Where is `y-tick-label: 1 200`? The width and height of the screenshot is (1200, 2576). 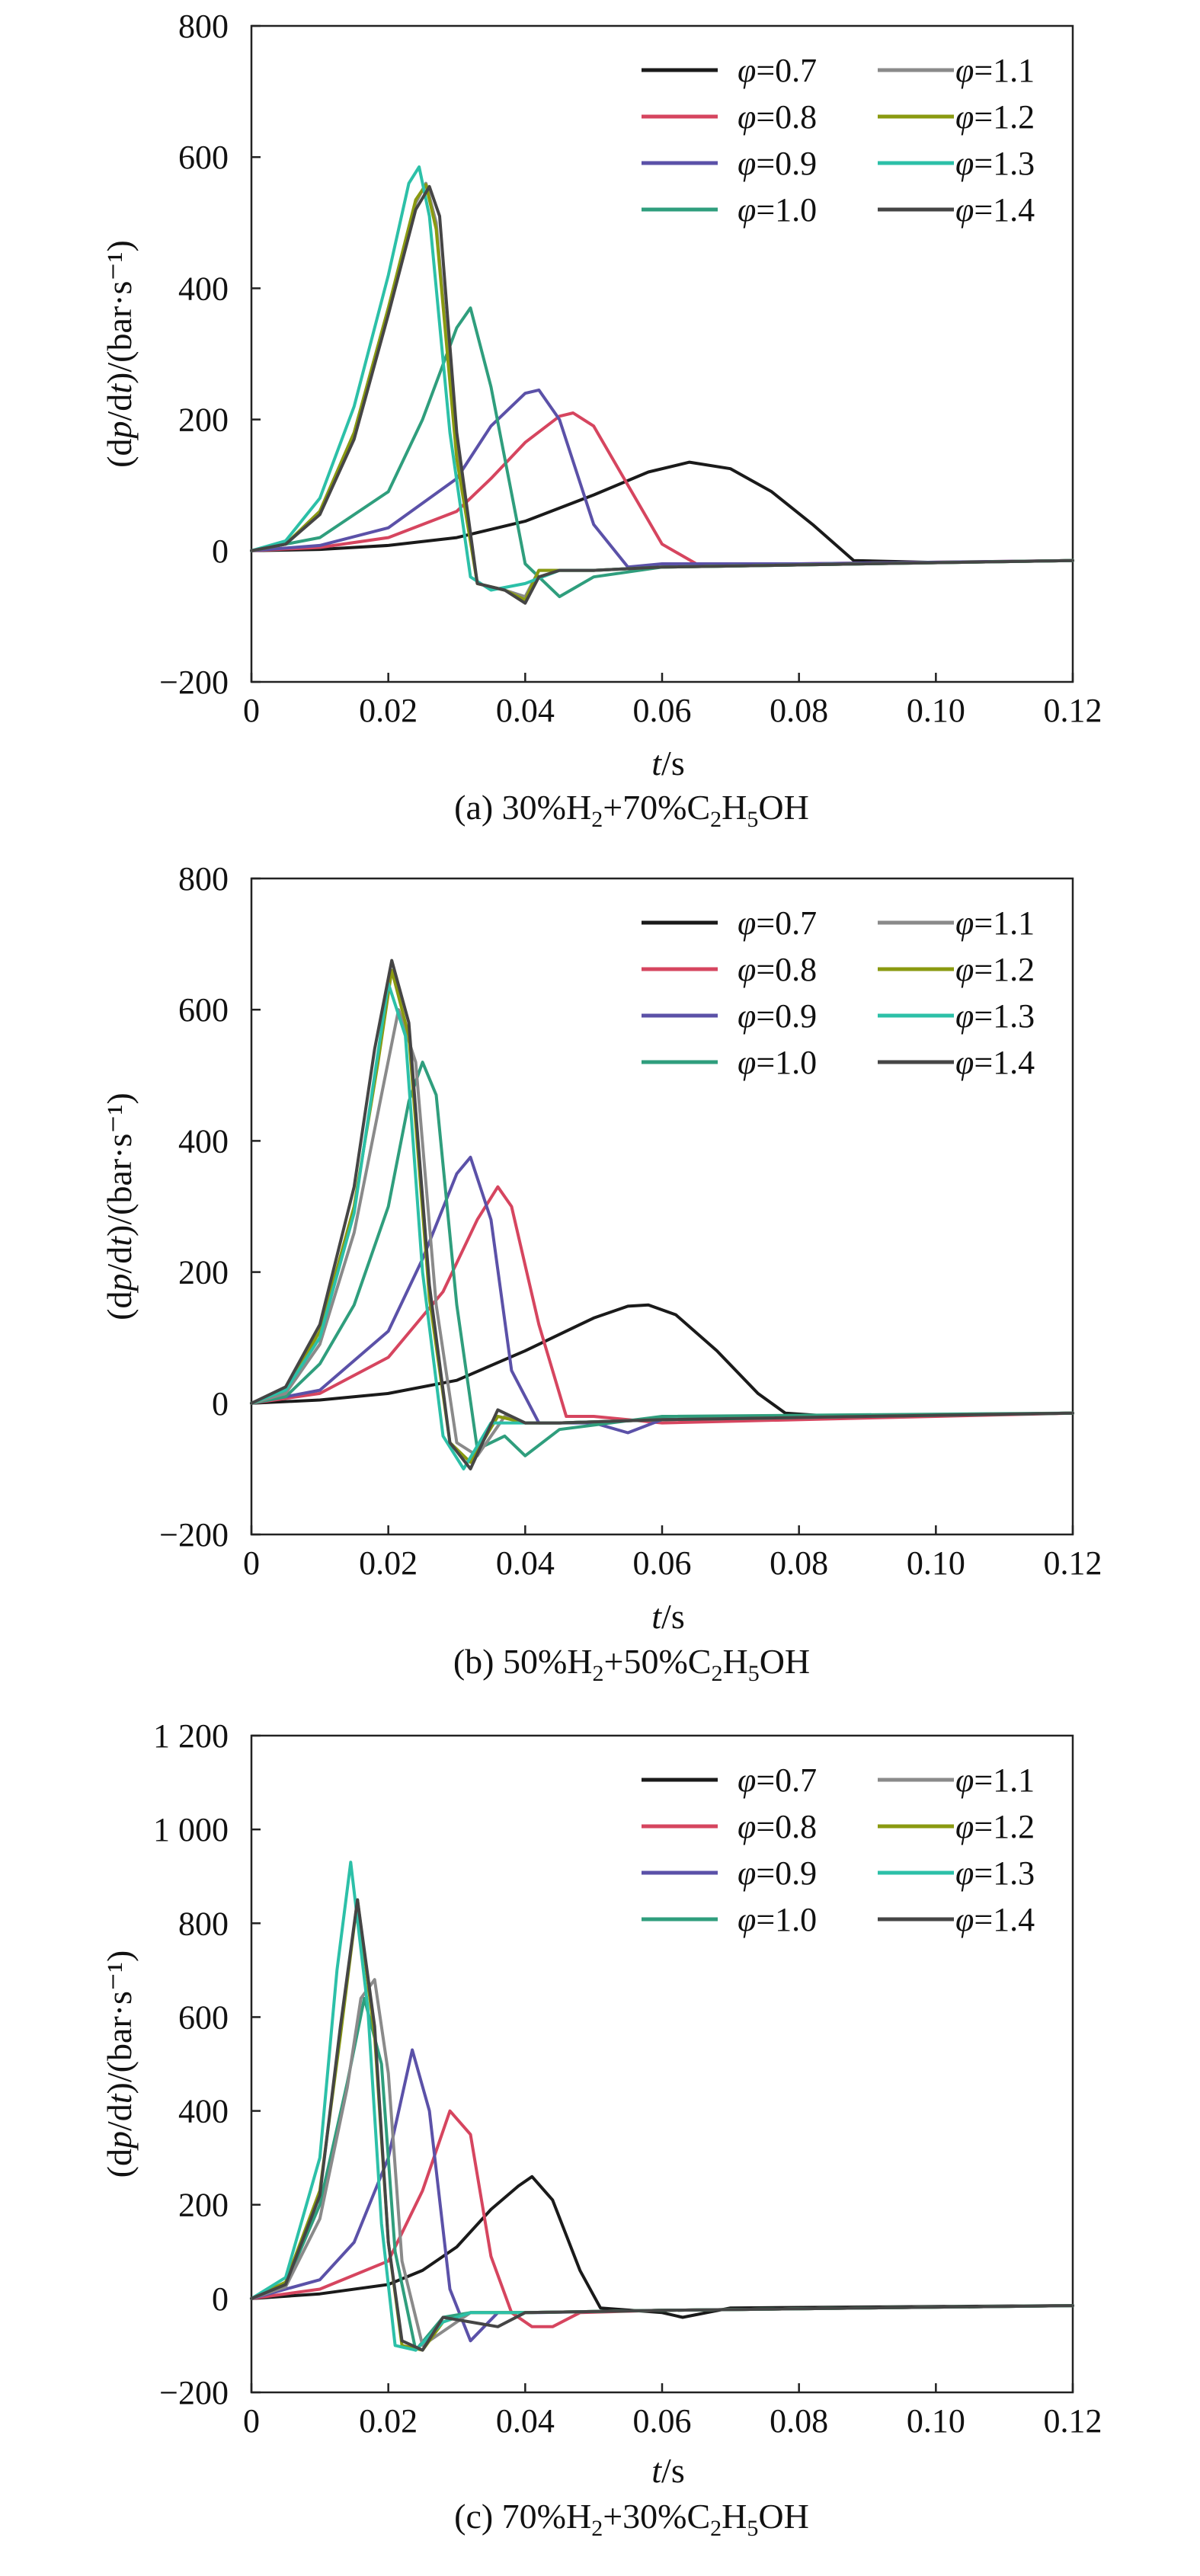
y-tick-label: 1 200 is located at coordinates (191, 1736).